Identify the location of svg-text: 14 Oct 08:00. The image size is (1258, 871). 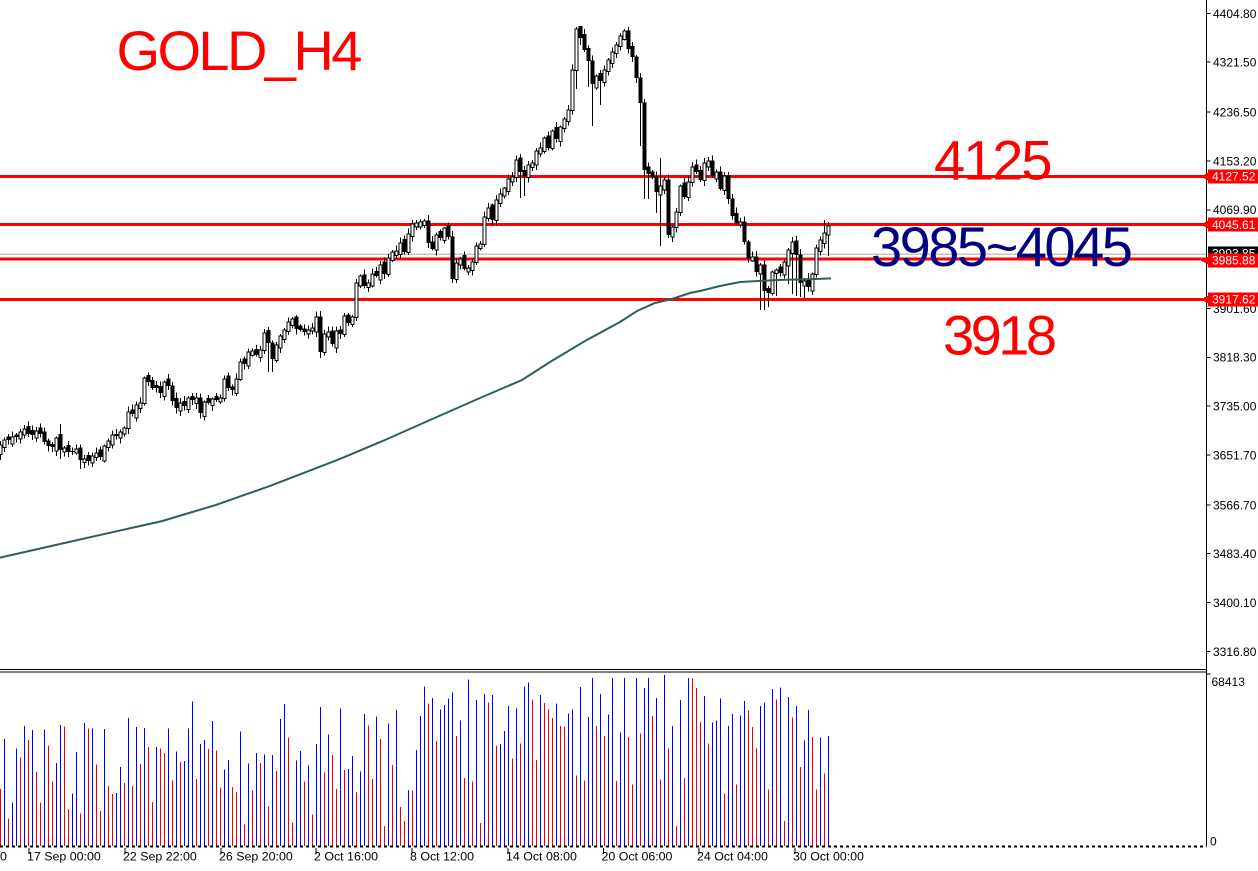
(541, 857).